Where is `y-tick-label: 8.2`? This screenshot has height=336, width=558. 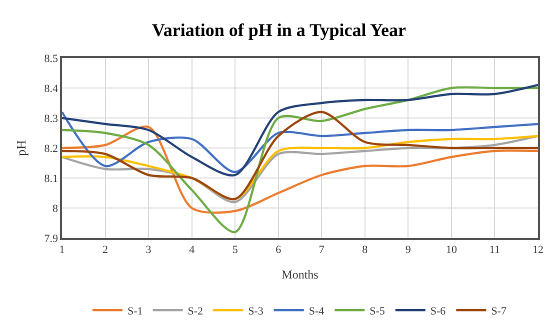
y-tick-label: 8.2 is located at coordinates (51, 148).